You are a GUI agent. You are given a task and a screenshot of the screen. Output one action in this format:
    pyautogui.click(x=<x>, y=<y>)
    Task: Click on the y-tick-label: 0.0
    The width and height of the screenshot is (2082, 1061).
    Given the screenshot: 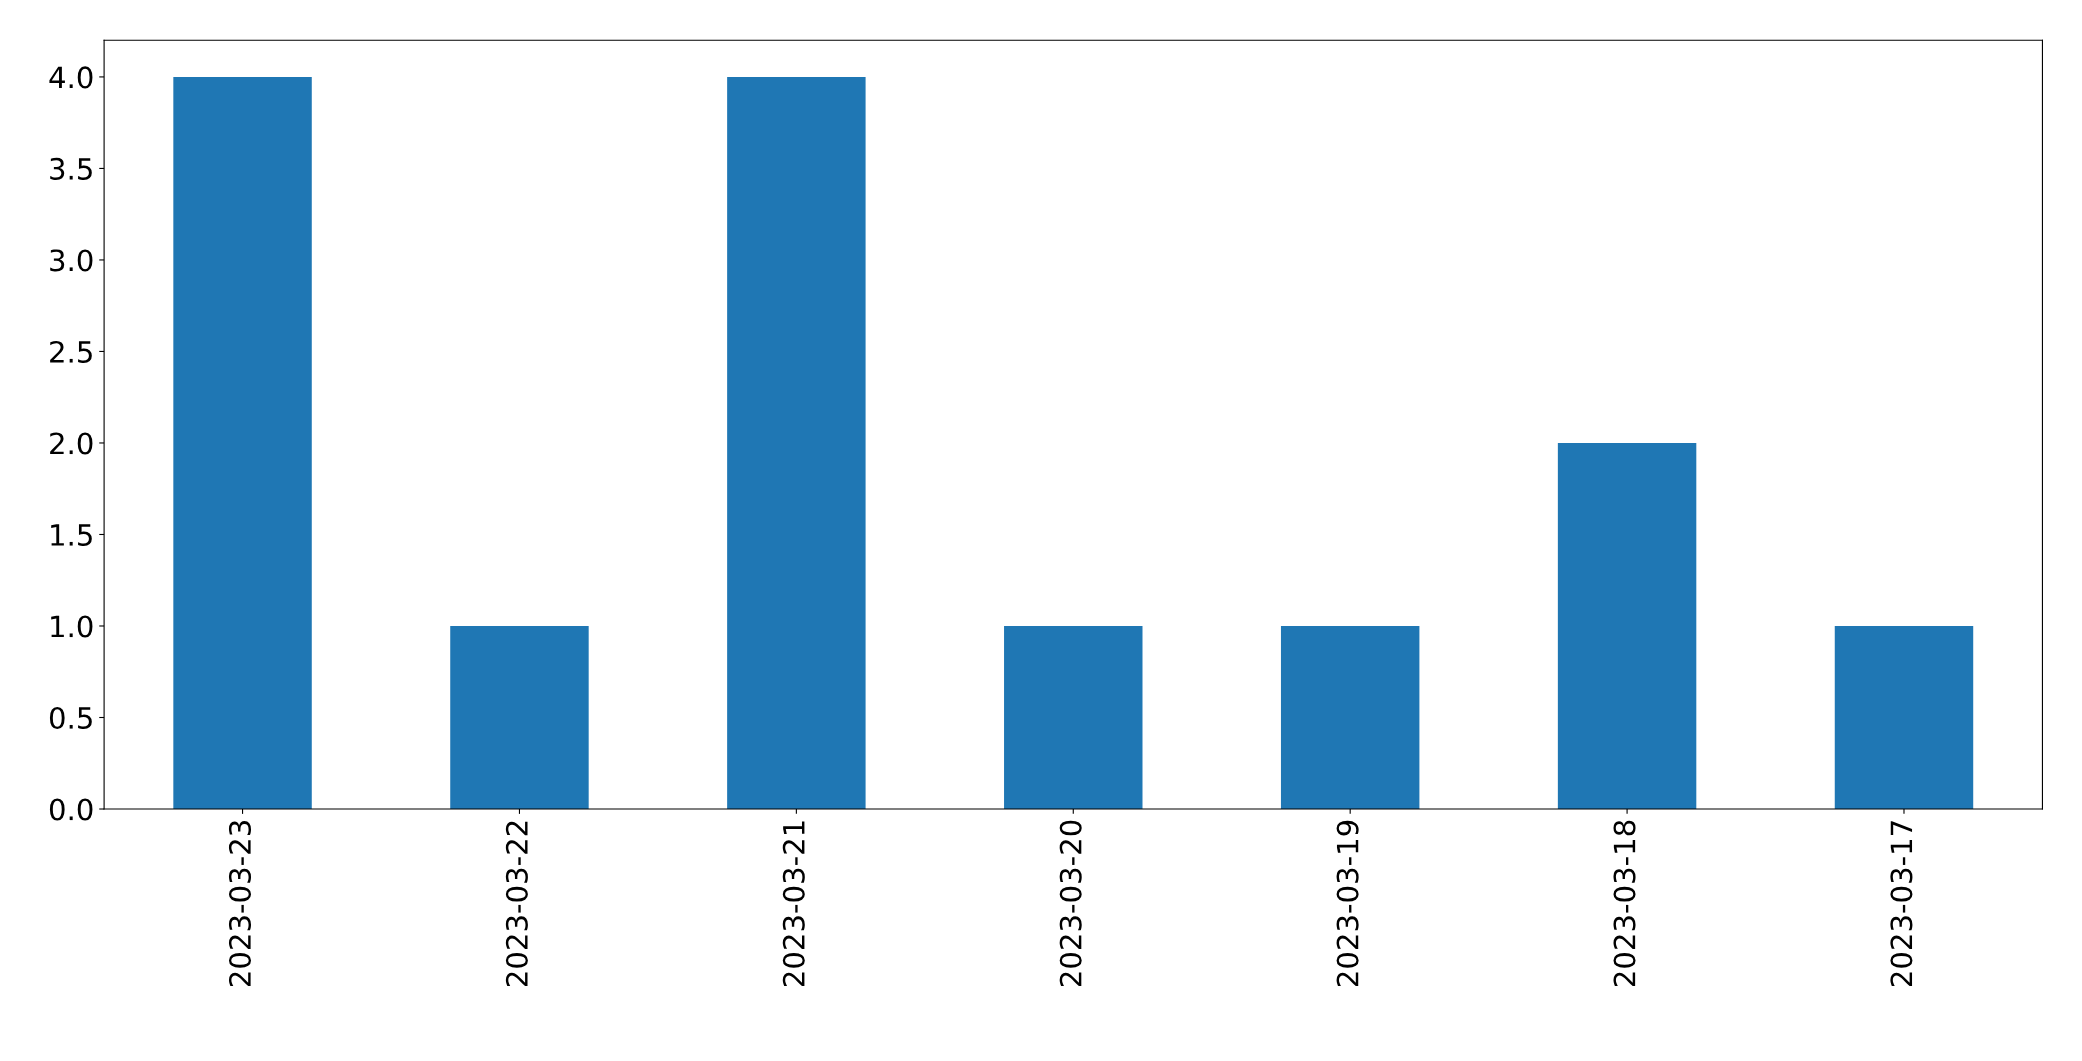 What is the action you would take?
    pyautogui.click(x=71, y=809)
    